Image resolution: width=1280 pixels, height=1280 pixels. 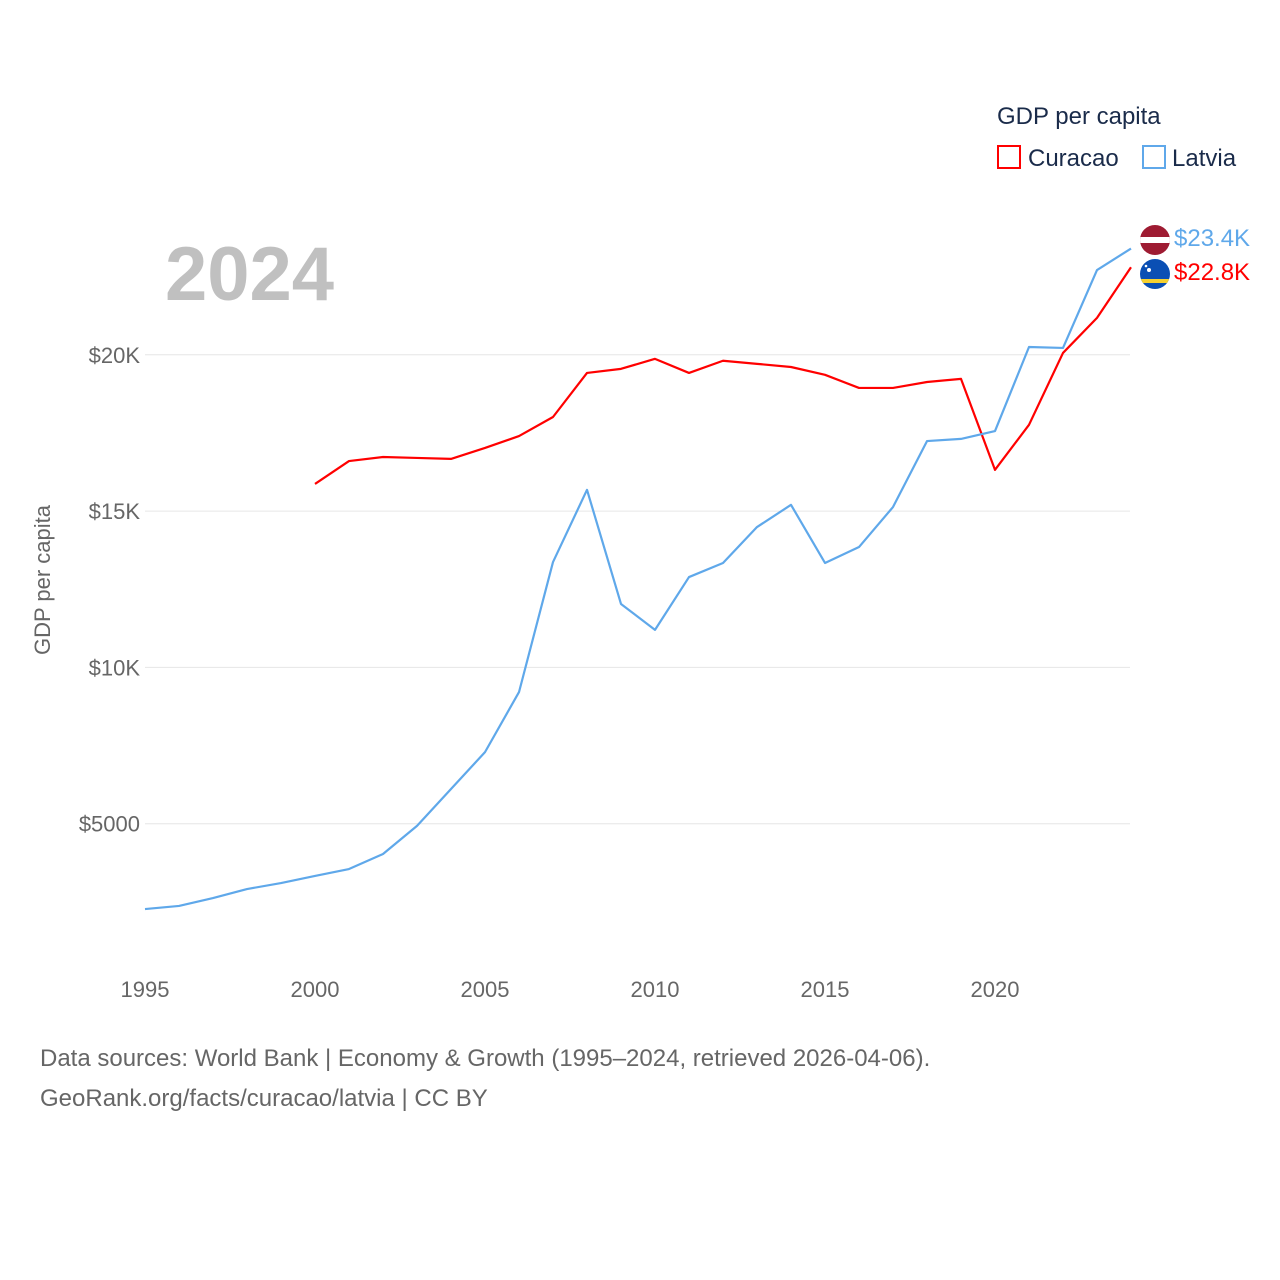 I want to click on legend-label-curacao: Curacao, so click(x=1073, y=158).